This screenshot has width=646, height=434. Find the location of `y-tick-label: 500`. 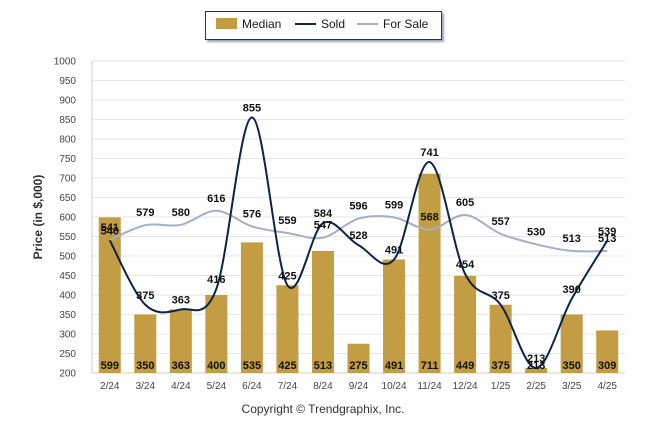

y-tick-label: 500 is located at coordinates (67, 257).